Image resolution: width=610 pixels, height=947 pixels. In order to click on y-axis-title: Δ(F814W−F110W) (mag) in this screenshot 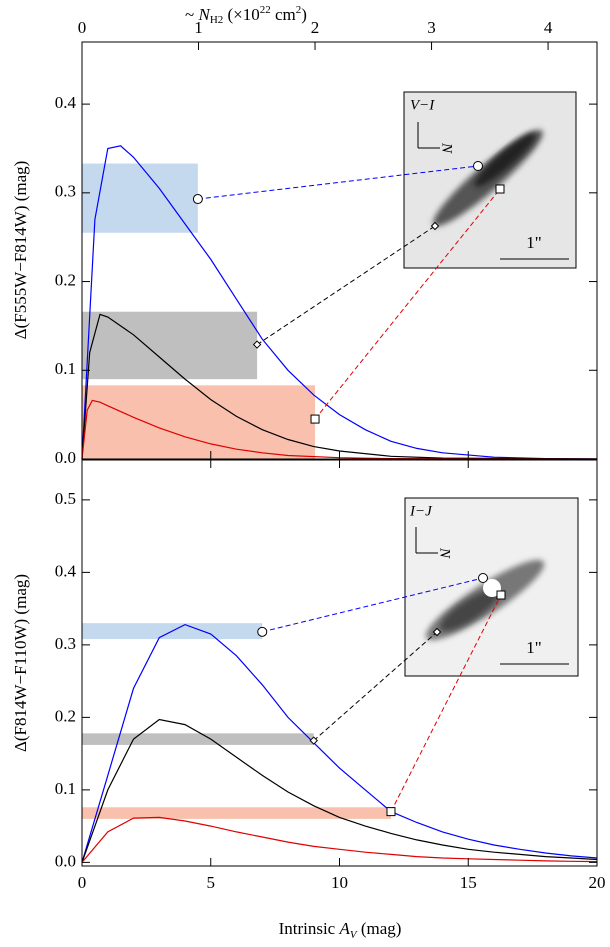, I will do `click(20, 663)`.